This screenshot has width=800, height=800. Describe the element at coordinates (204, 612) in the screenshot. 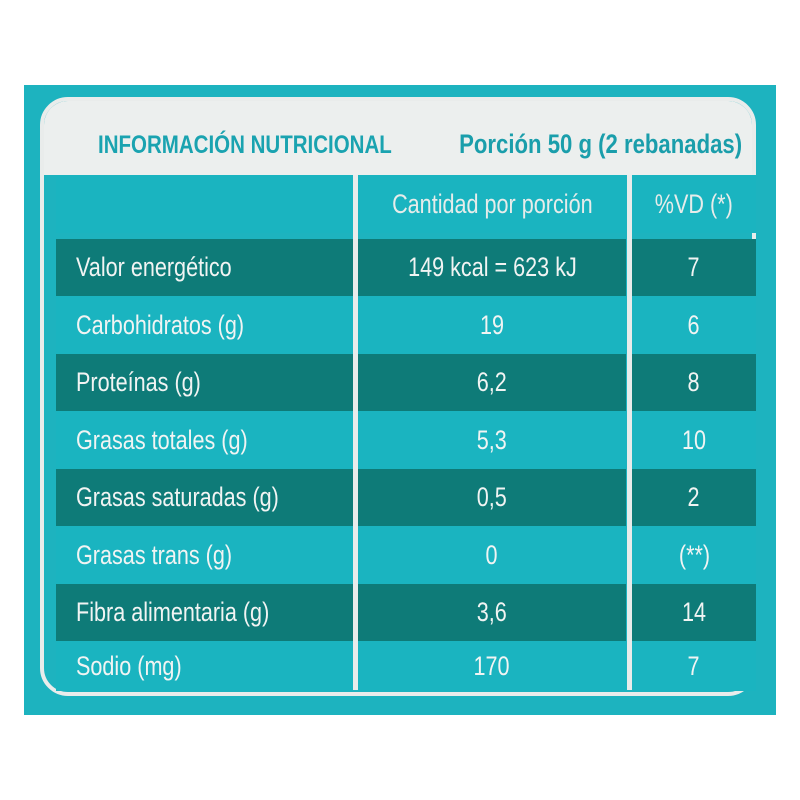

I see `nutrient-name: Fibra alimentaria (g)` at that location.